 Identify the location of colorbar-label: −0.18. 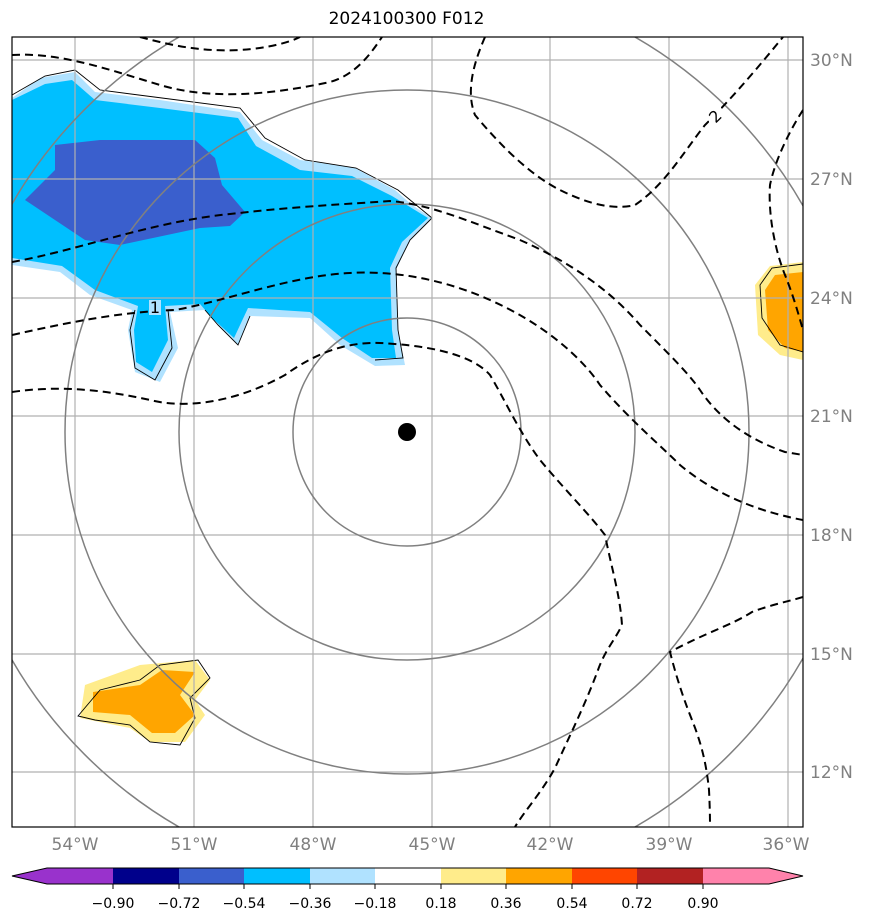
(375, 904).